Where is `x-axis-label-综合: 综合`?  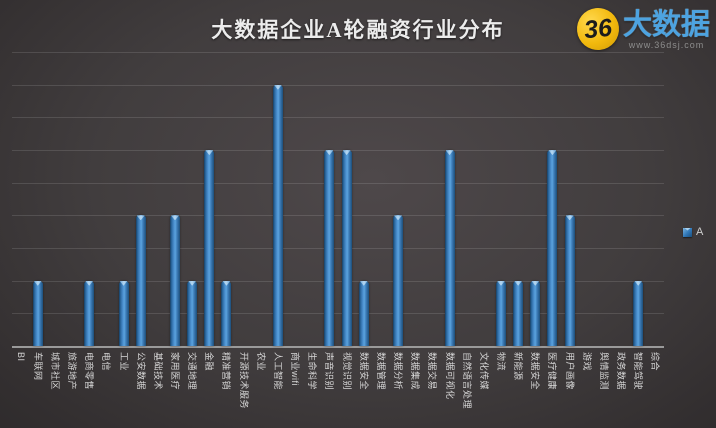
x-axis-label-综合: 综合 is located at coordinates (655, 362).